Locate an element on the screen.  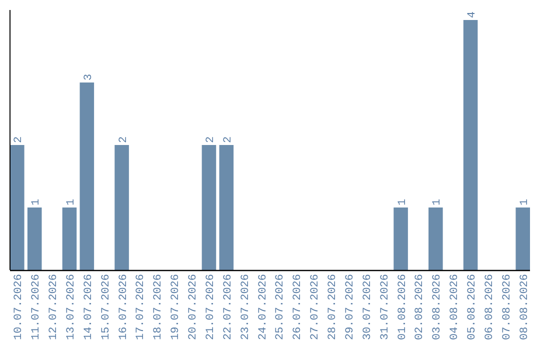
x-tick-label: 25.07.2026 is located at coordinates (280, 307).